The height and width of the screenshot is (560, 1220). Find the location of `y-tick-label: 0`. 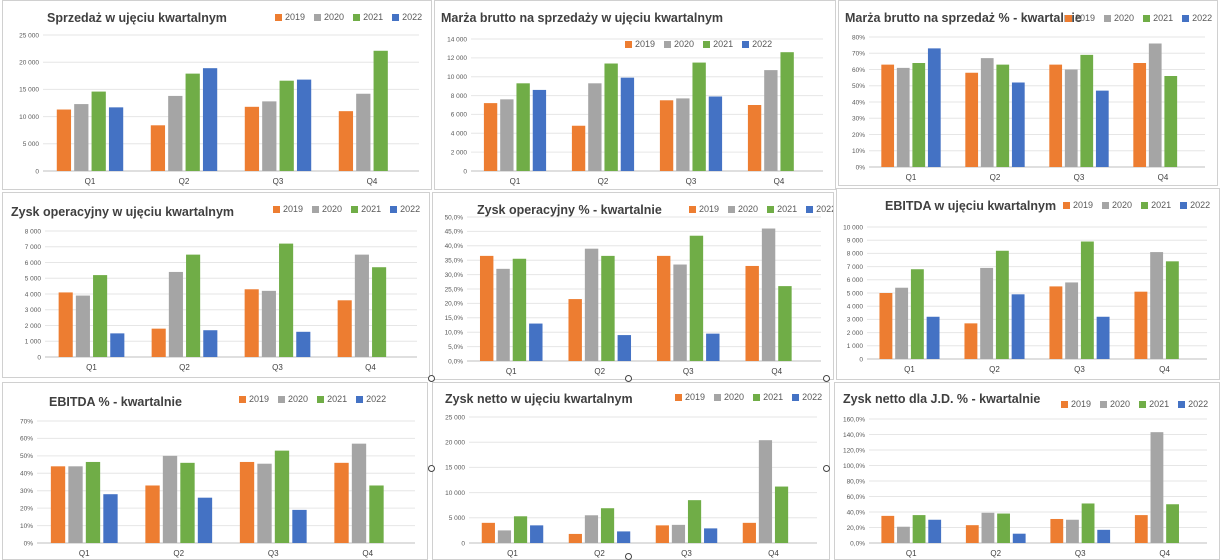

y-tick-label: 0 is located at coordinates (465, 171).